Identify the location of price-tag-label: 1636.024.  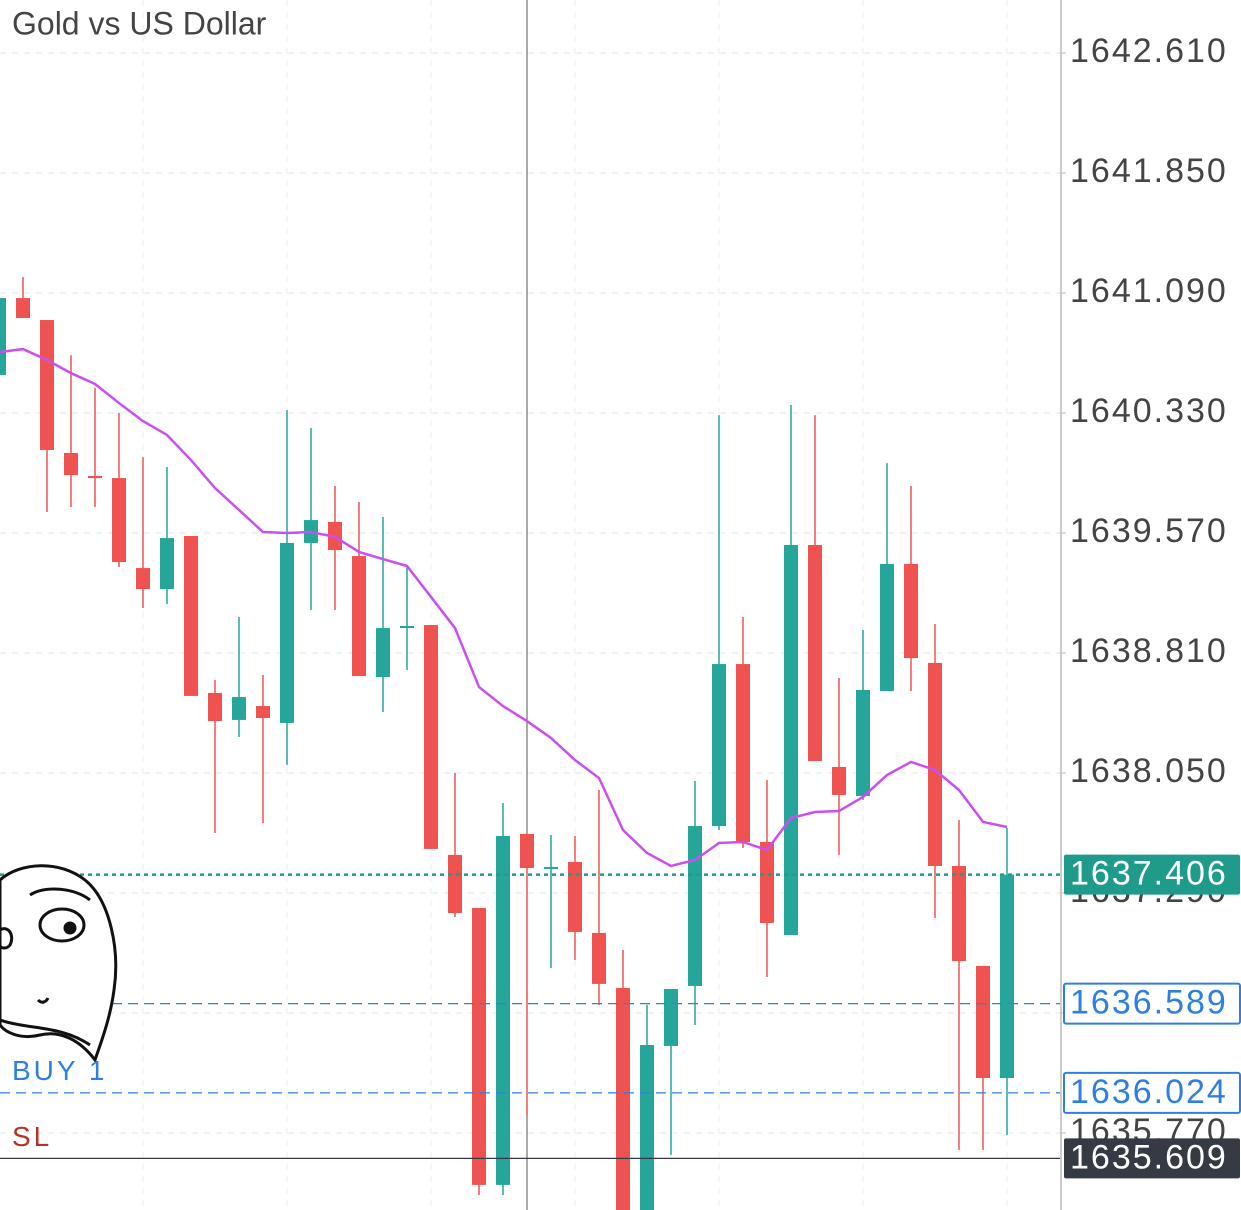
(1149, 1092).